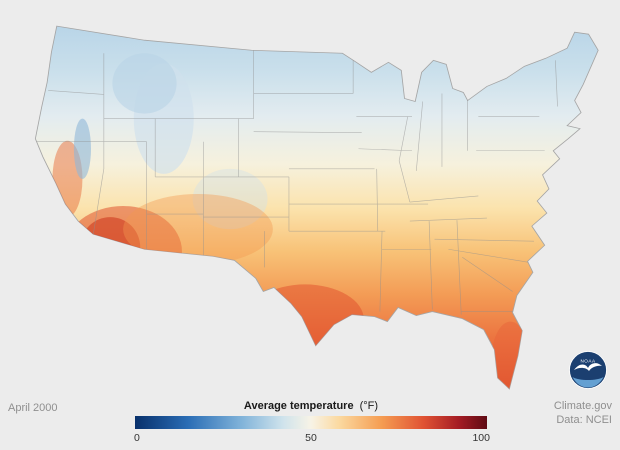 The image size is (620, 450). Describe the element at coordinates (137, 438) in the screenshot. I see `tick-label-0: 0` at that location.